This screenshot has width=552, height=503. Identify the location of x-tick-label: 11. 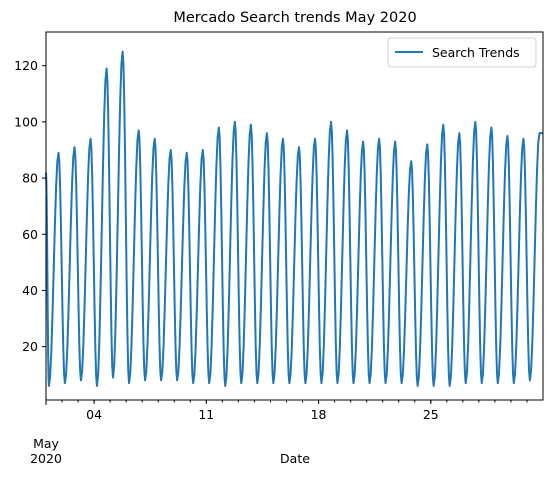
(206, 414).